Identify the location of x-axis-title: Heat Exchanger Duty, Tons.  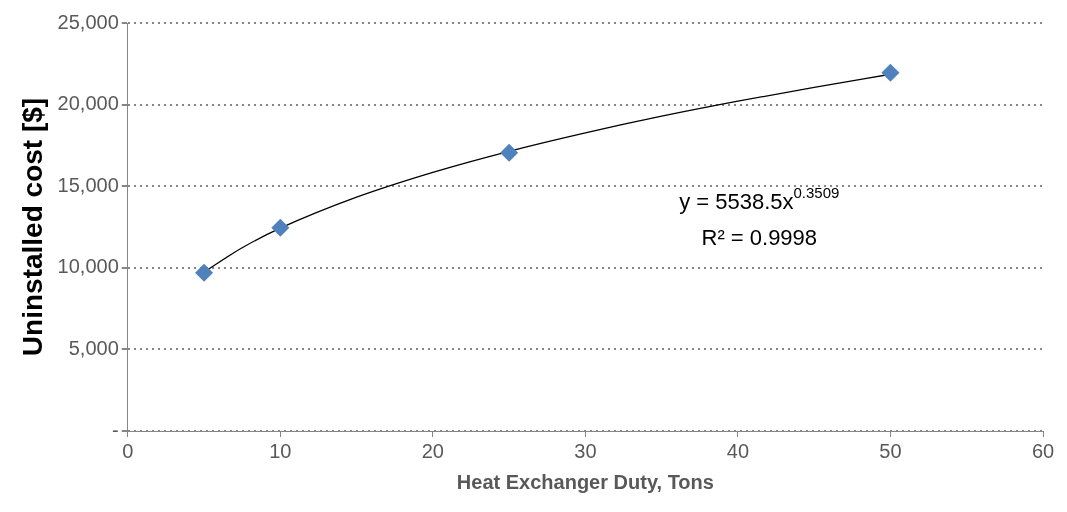
(585, 481).